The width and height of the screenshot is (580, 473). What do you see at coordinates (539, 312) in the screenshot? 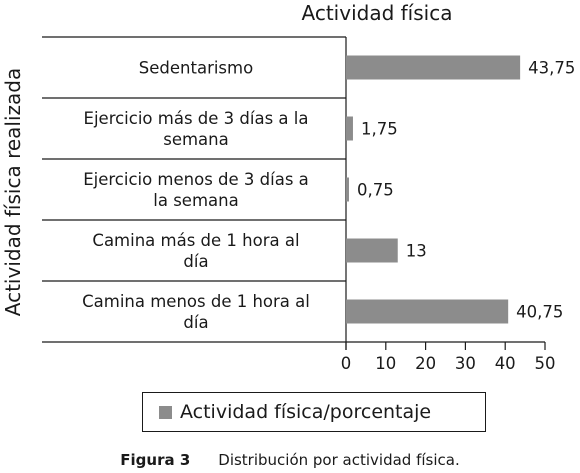
I see `data-label: 40,75` at bounding box center [539, 312].